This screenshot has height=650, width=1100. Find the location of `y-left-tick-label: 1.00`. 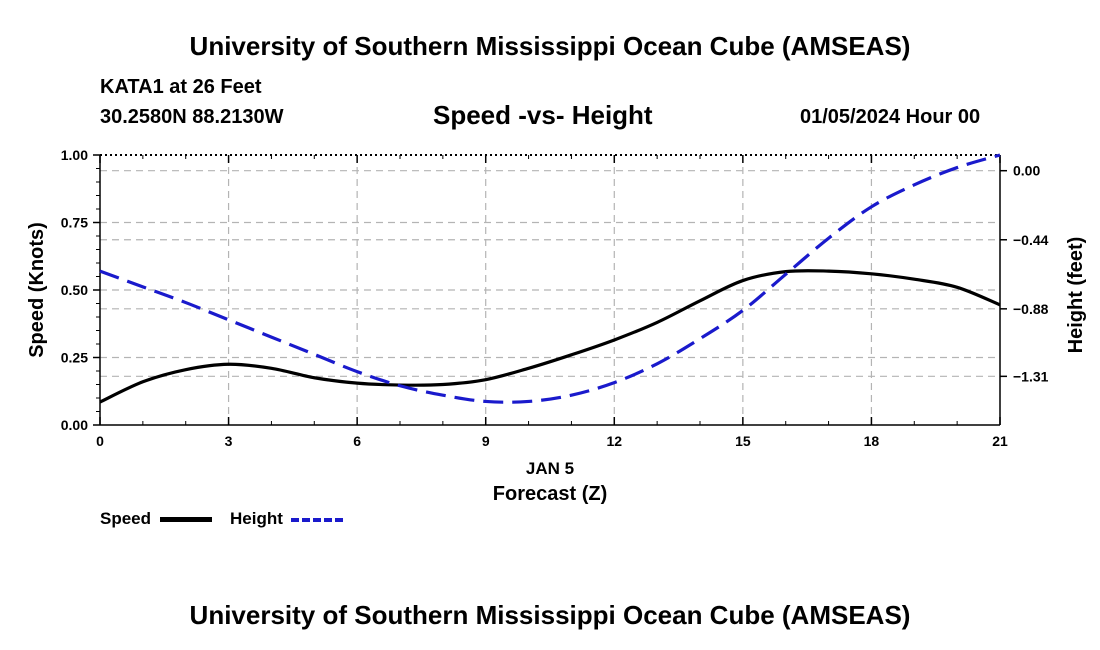

y-left-tick-label: 1.00 is located at coordinates (74, 155).